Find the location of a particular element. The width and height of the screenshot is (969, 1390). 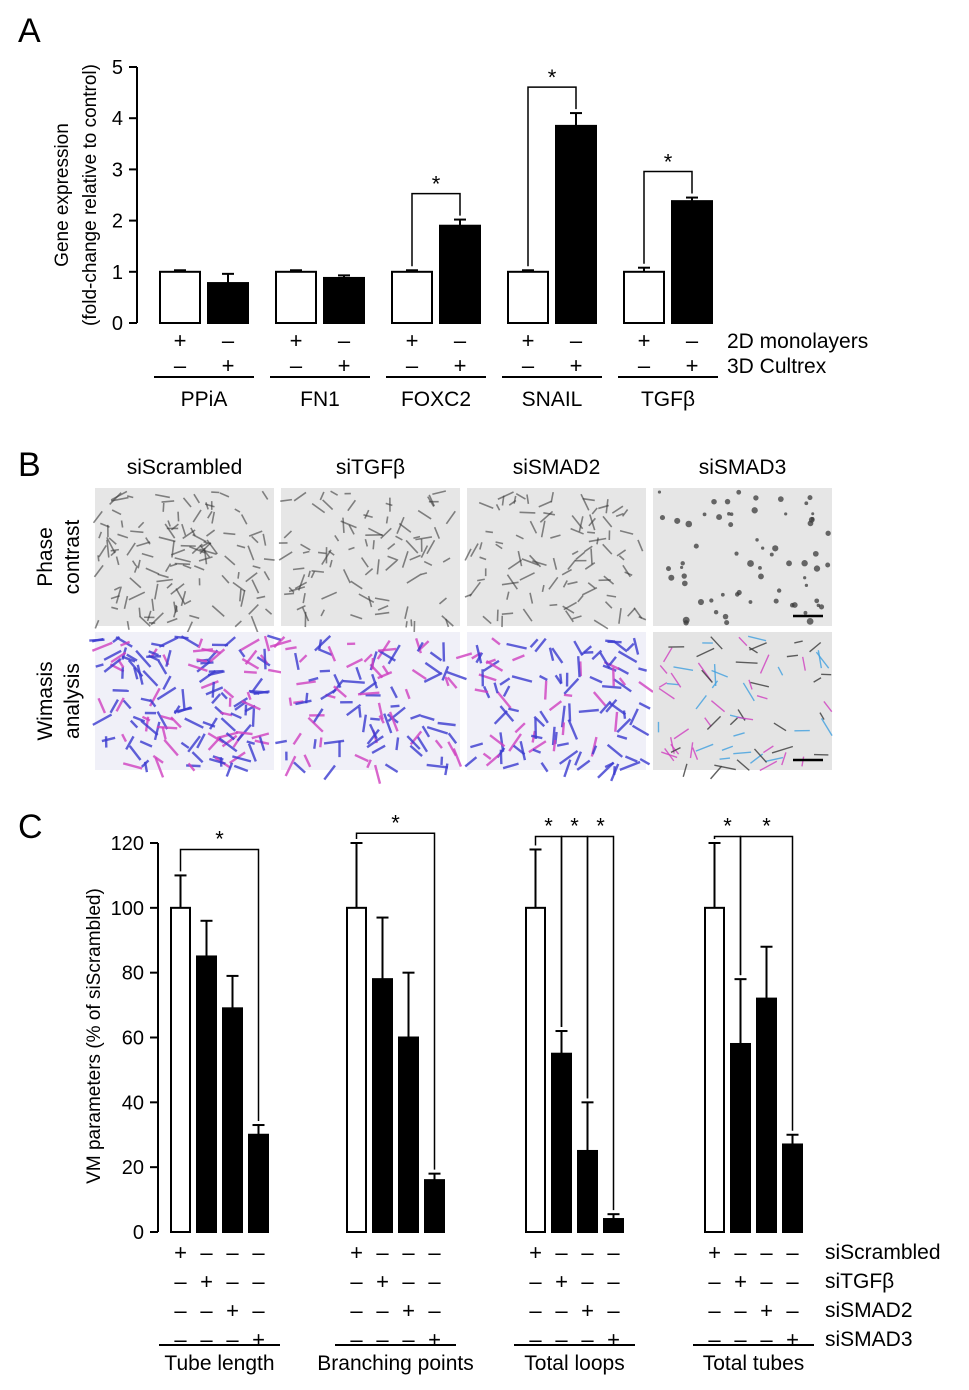

wimasis-analysis-image is located at coordinates (368, 708).